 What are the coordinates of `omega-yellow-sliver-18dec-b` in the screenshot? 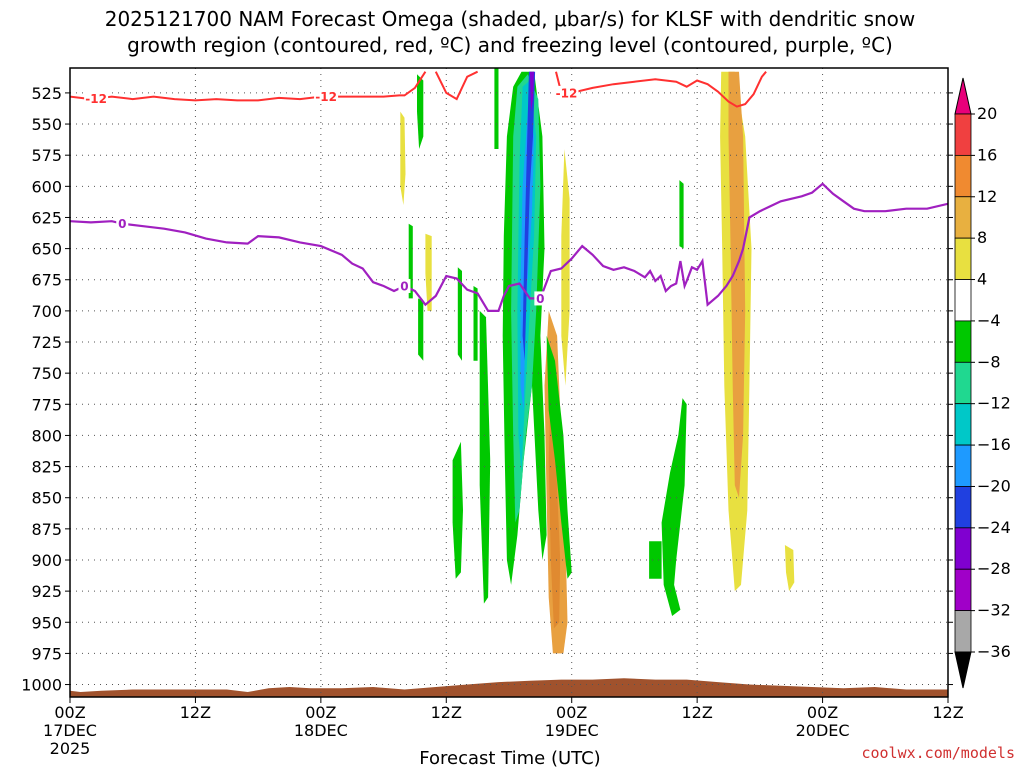 It's located at (428, 272).